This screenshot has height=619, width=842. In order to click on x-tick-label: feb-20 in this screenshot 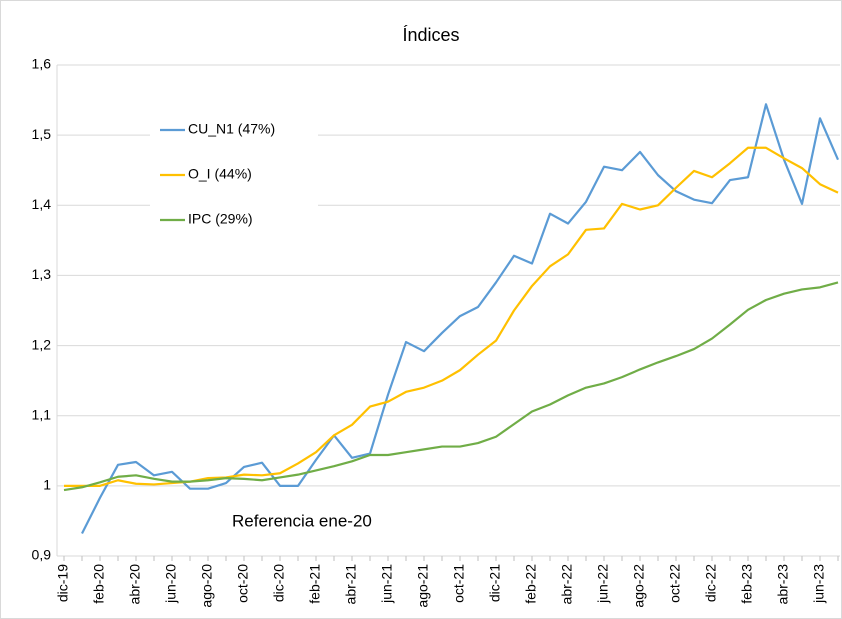, I will do `click(99, 584)`.